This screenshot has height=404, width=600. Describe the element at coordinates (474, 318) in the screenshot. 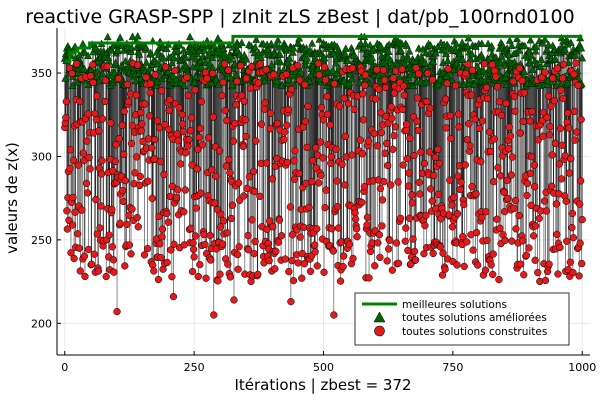

I see `legend-label-improved: toutes solutions améliorées` at that location.